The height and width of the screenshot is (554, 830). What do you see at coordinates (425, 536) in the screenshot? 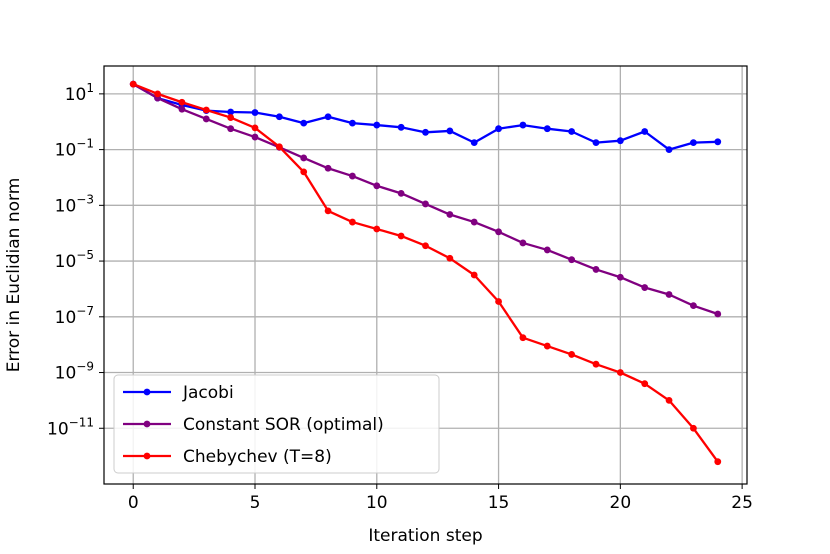
I see `x-axis-title: Iteration step` at bounding box center [425, 536].